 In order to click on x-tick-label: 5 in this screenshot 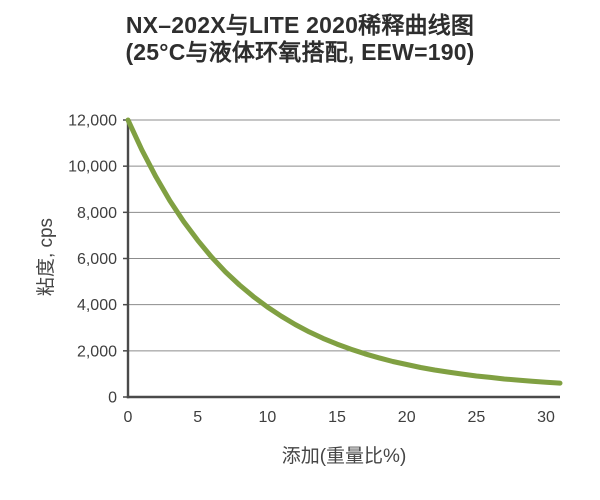, I will do `click(197, 417)`.